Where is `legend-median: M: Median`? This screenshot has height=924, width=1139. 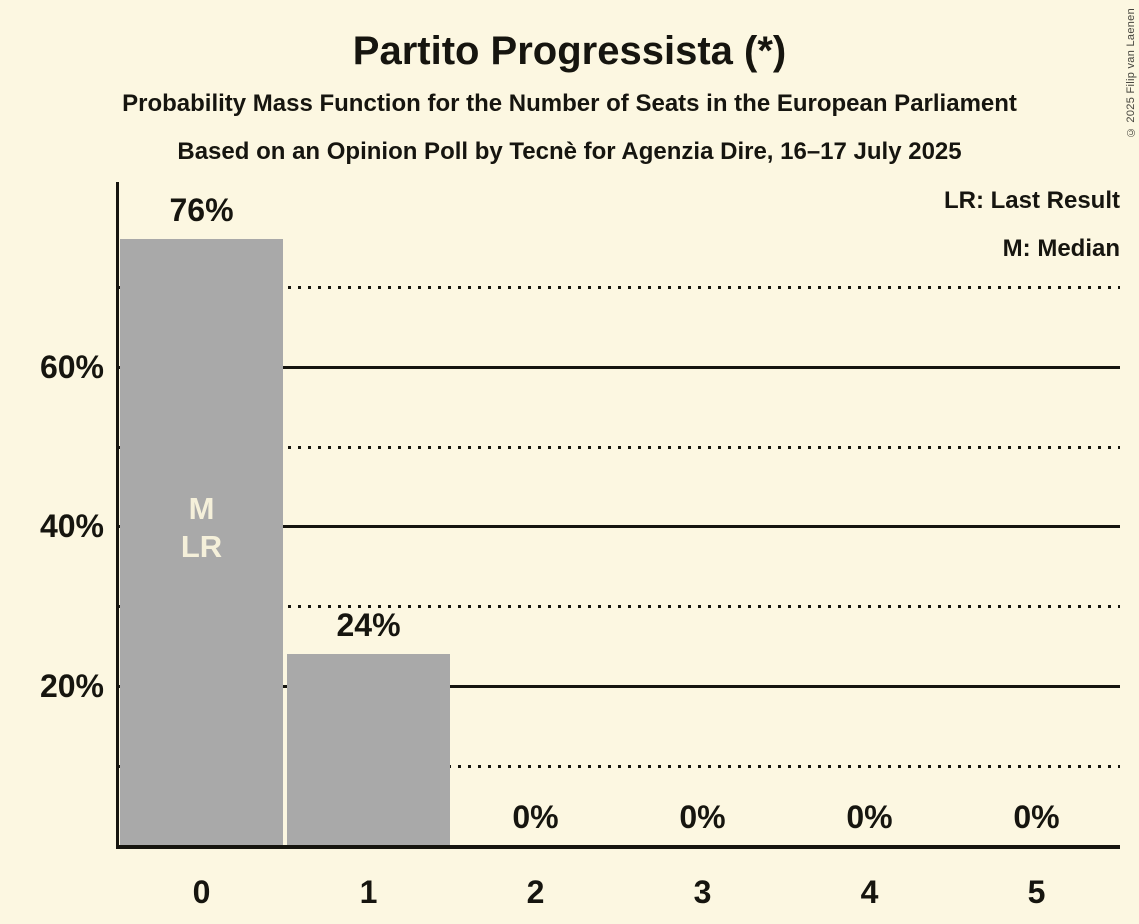 legend-median: M: Median is located at coordinates (1061, 248).